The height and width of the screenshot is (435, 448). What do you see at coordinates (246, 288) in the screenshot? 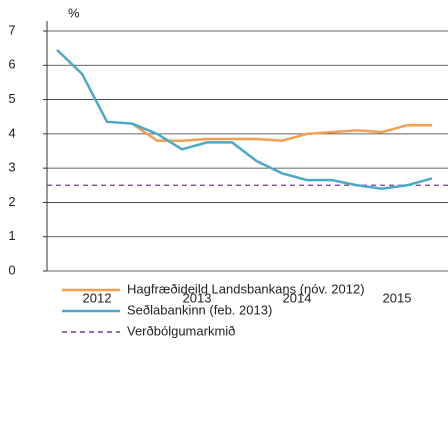
I see `legend-label: Hagfræðideild Landsbankans (nóv. 2012)` at bounding box center [246, 288].